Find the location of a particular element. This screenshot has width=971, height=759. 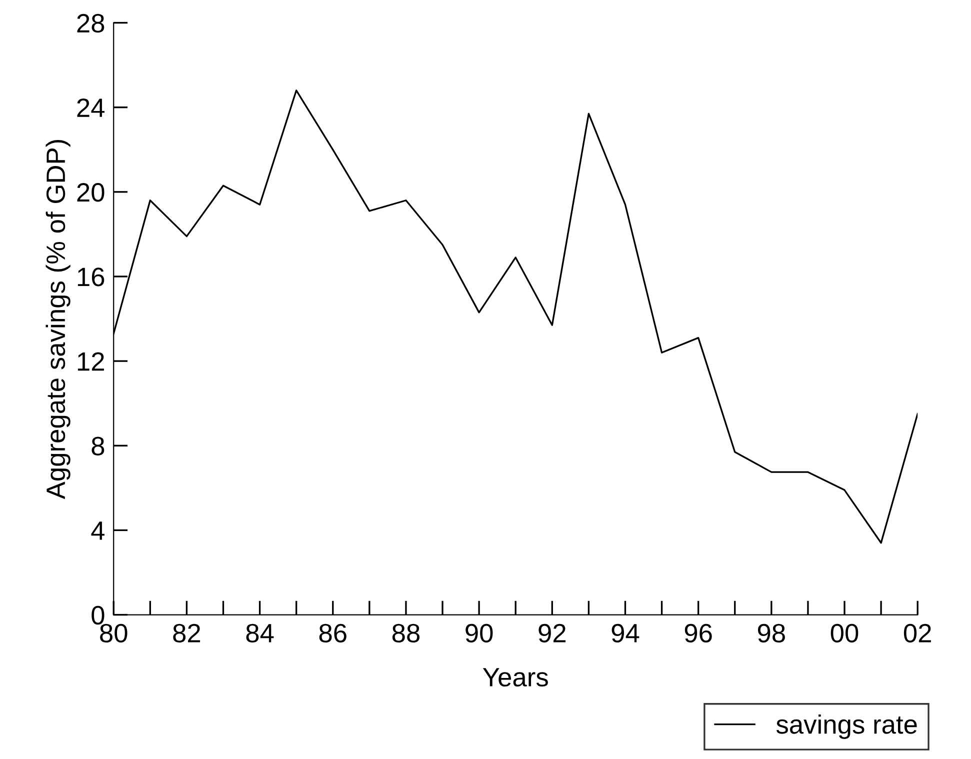

y-tick-label: 20 is located at coordinates (90, 192).